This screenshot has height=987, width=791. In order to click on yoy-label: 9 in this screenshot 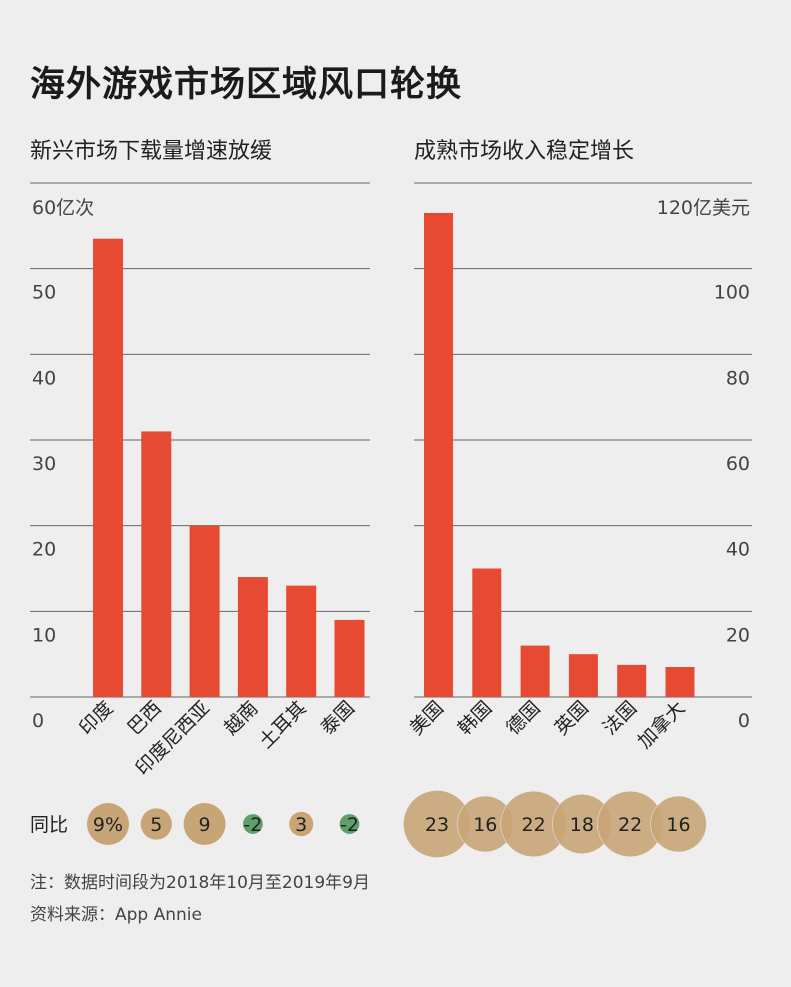, I will do `click(205, 825)`.